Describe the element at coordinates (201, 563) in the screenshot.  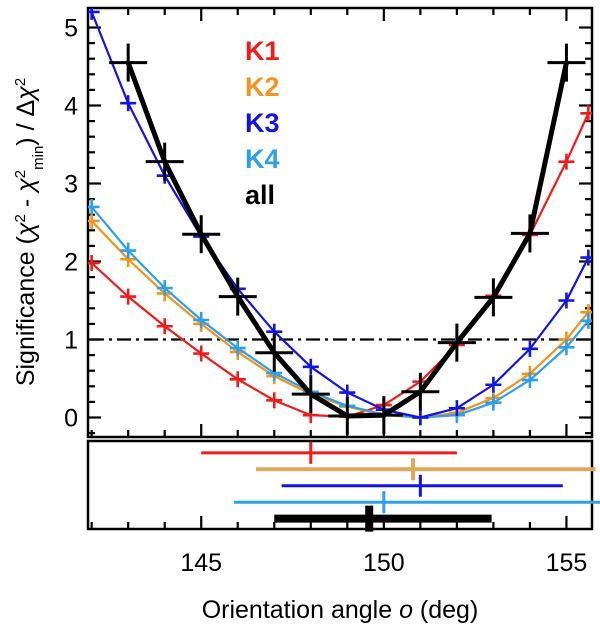
I see `x-tick-label: 145` at that location.